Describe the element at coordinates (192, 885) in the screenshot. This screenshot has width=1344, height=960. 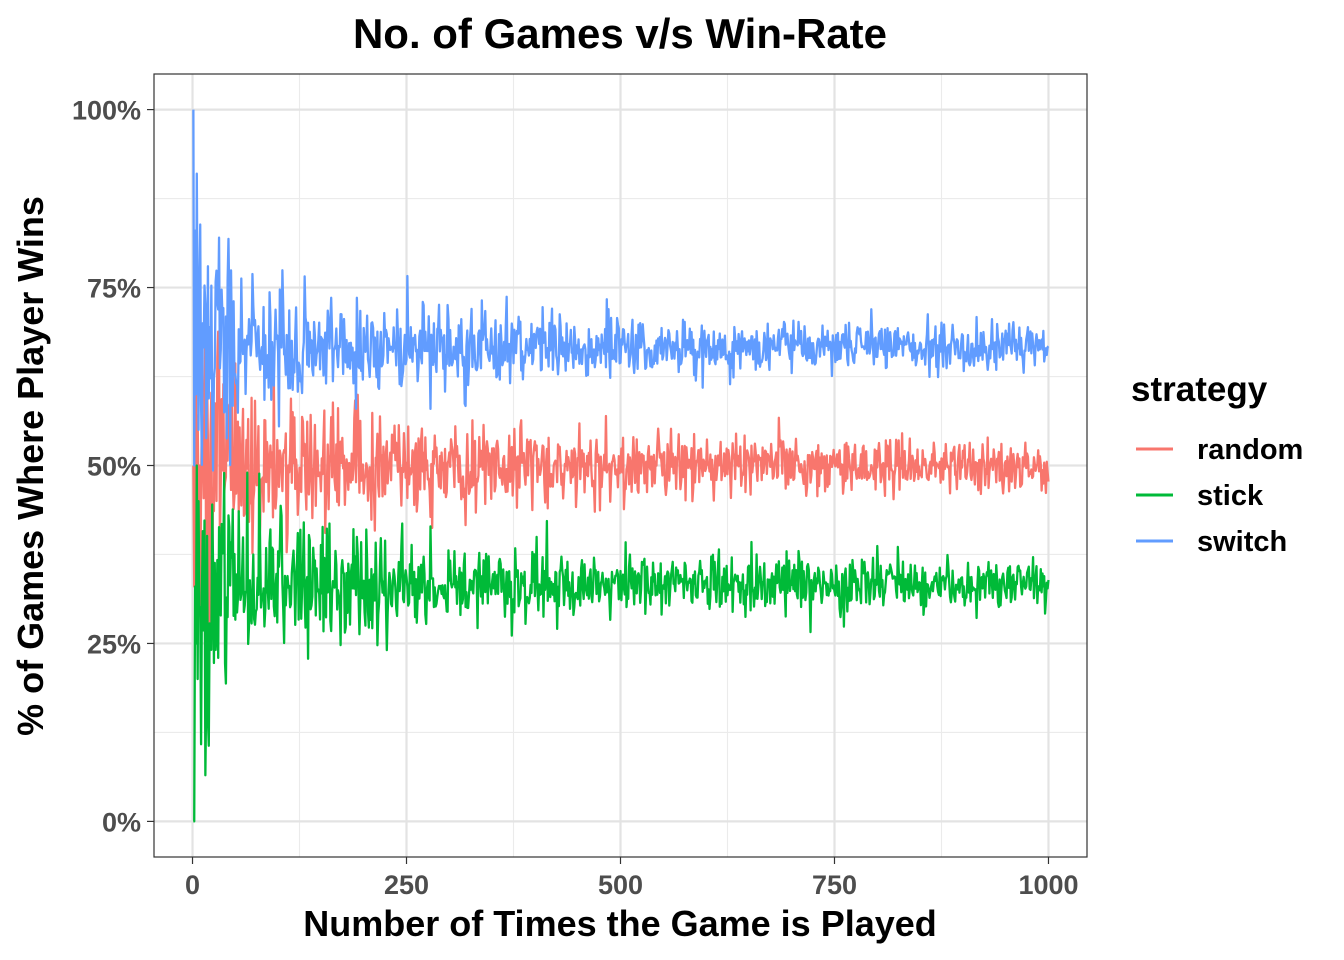
I see `x-tick-label: 0` at that location.